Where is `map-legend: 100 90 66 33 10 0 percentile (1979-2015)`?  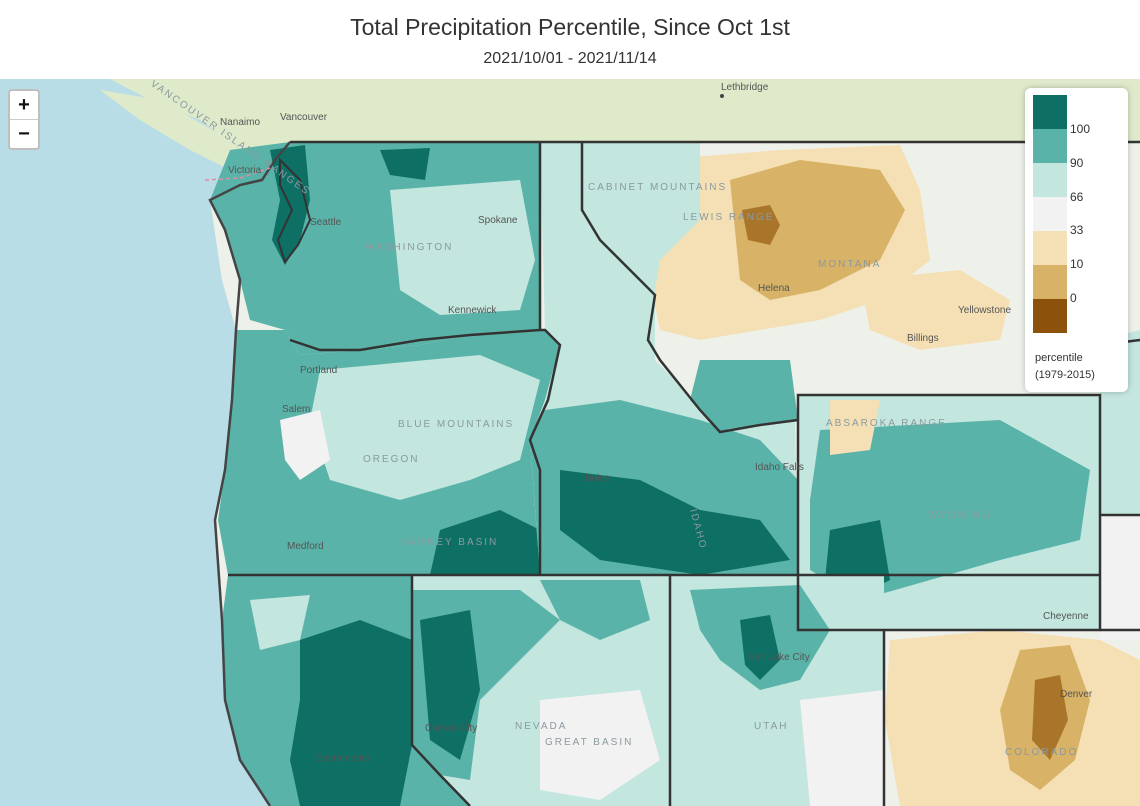
map-legend: 100 90 66 33 10 0 percentile (1979-2015) is located at coordinates (1076, 240).